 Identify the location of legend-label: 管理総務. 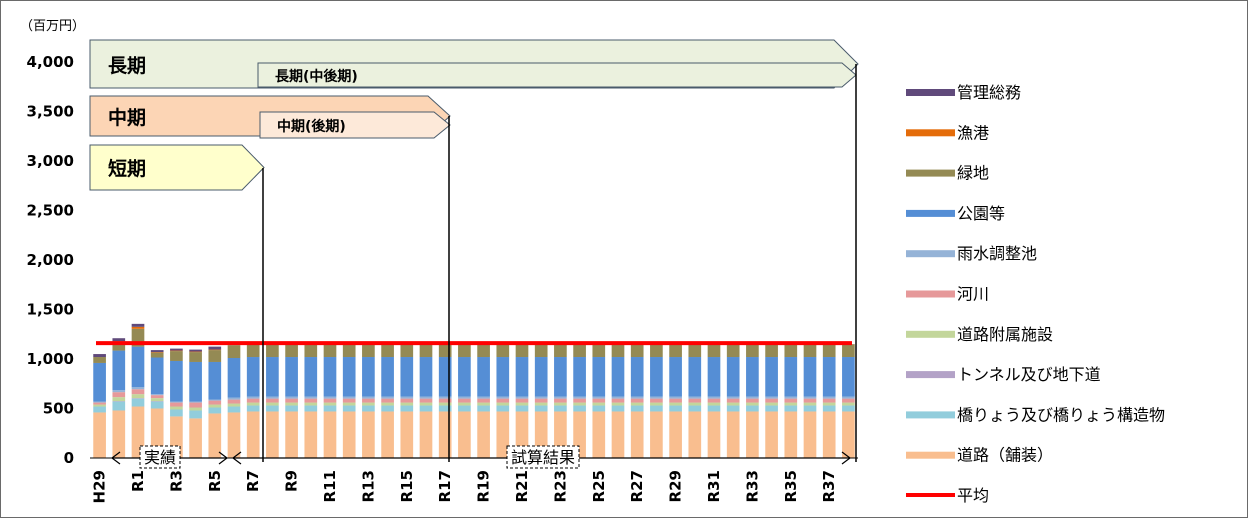
(989, 92).